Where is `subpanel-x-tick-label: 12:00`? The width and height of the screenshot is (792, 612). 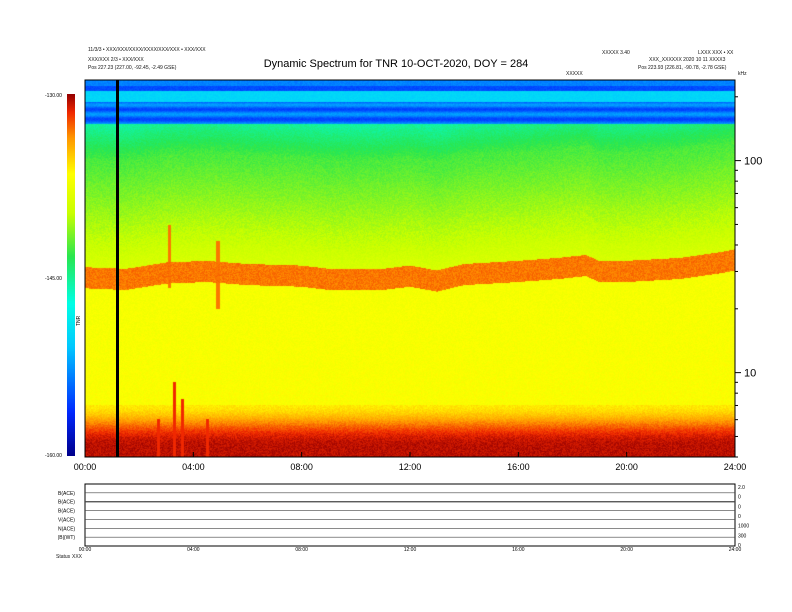 subpanel-x-tick-label: 12:00 is located at coordinates (410, 550).